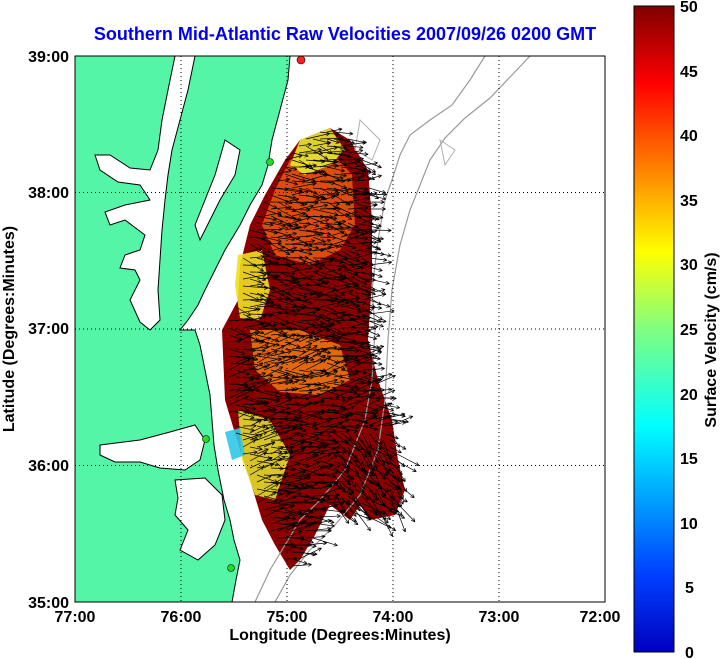 This screenshot has width=724, height=659. Describe the element at coordinates (152, 447) in the screenshot. I see `albemarle-sound` at that location.